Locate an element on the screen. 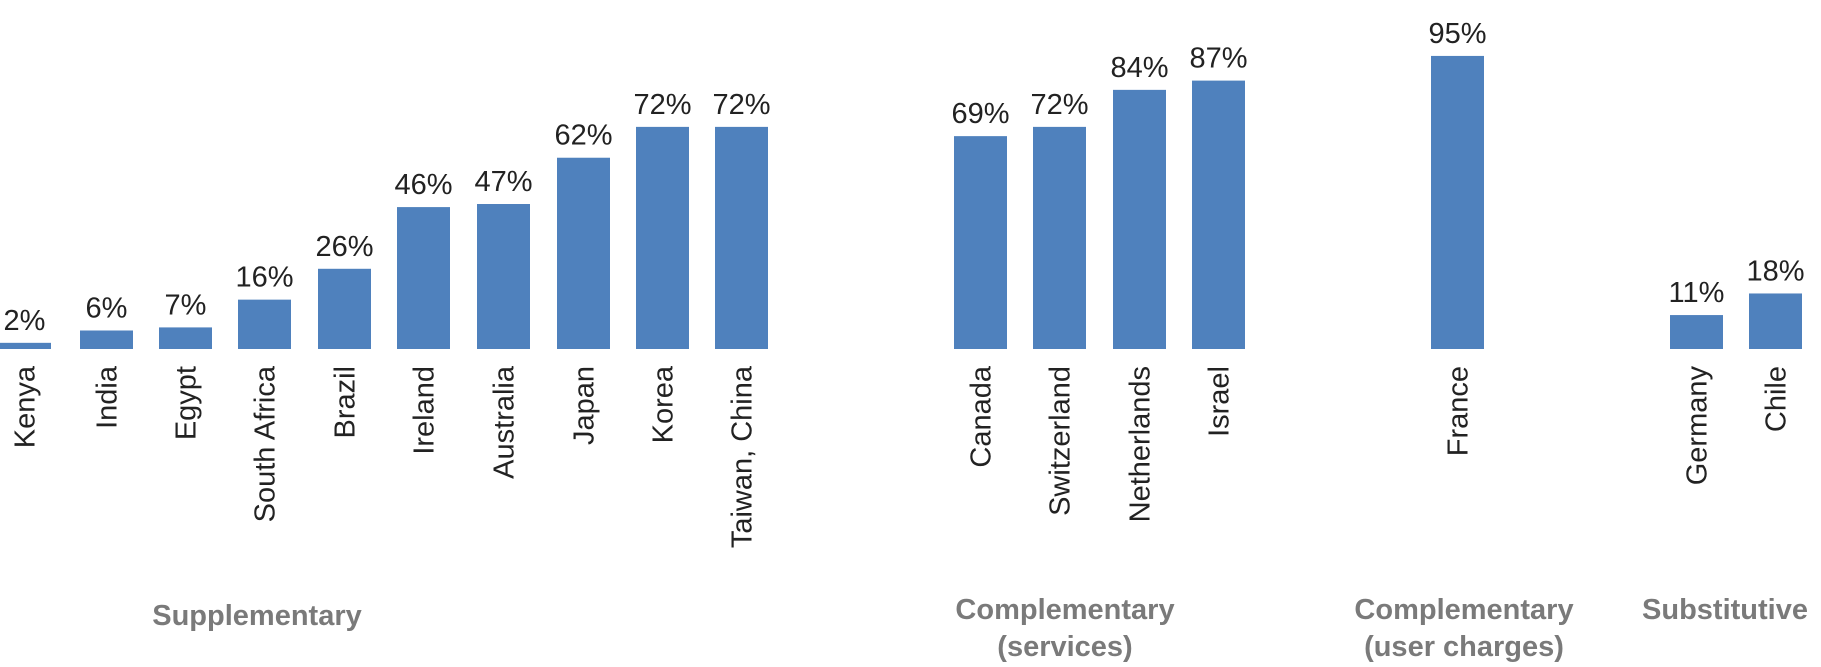 Image resolution: width=1821 pixels, height=667 pixels. group-label-substitutive: Substitutive is located at coordinates (1725, 610).